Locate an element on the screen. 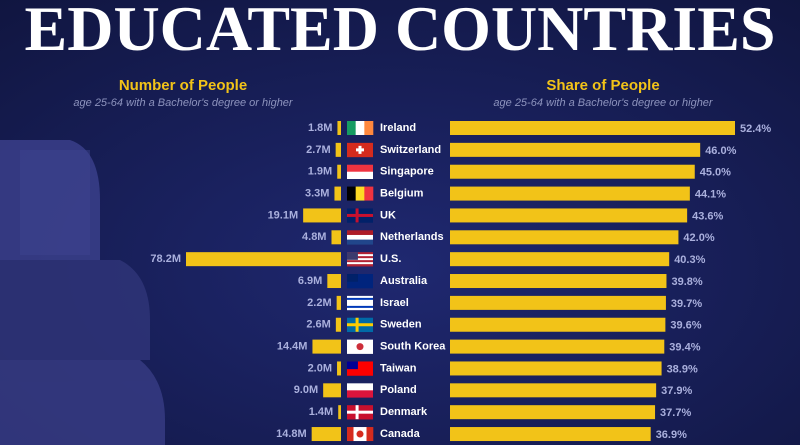 The width and height of the screenshot is (800, 445). category-label: Sweden is located at coordinates (401, 325).